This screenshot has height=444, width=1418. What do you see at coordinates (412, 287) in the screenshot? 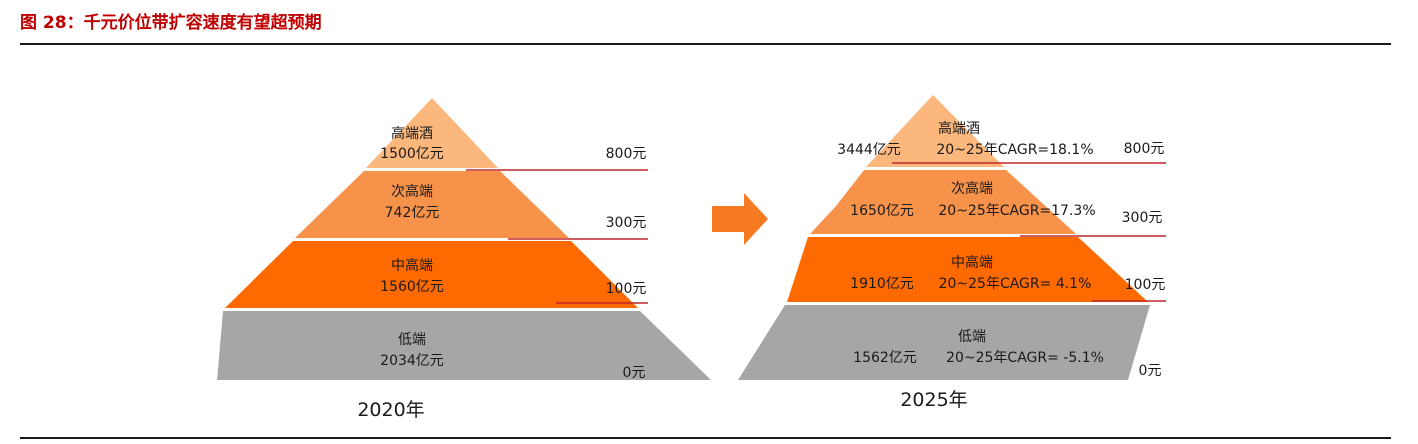
I see `tier-2020-mid-premium-value: 1560亿元` at bounding box center [412, 287].